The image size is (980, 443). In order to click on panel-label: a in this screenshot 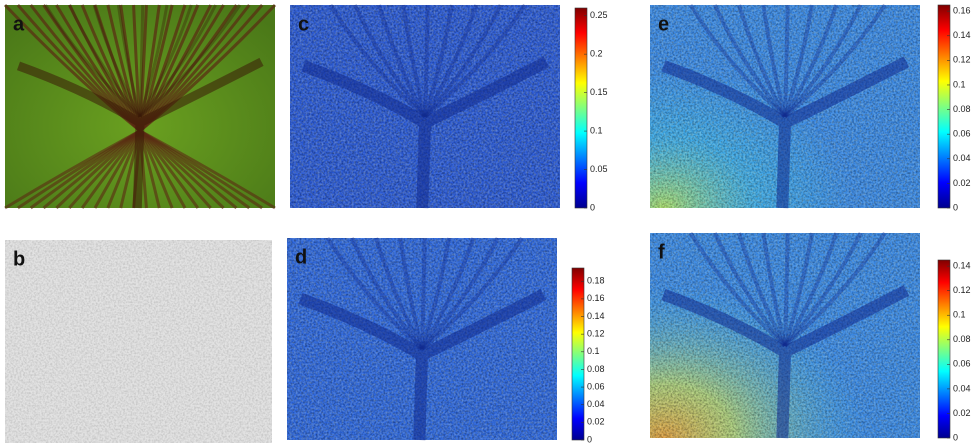, I will do `click(19, 24)`.